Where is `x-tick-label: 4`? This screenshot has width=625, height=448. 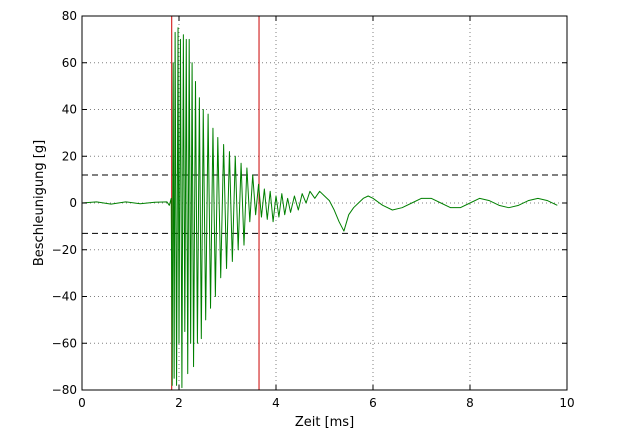 x-tick-label: 4 is located at coordinates (276, 403).